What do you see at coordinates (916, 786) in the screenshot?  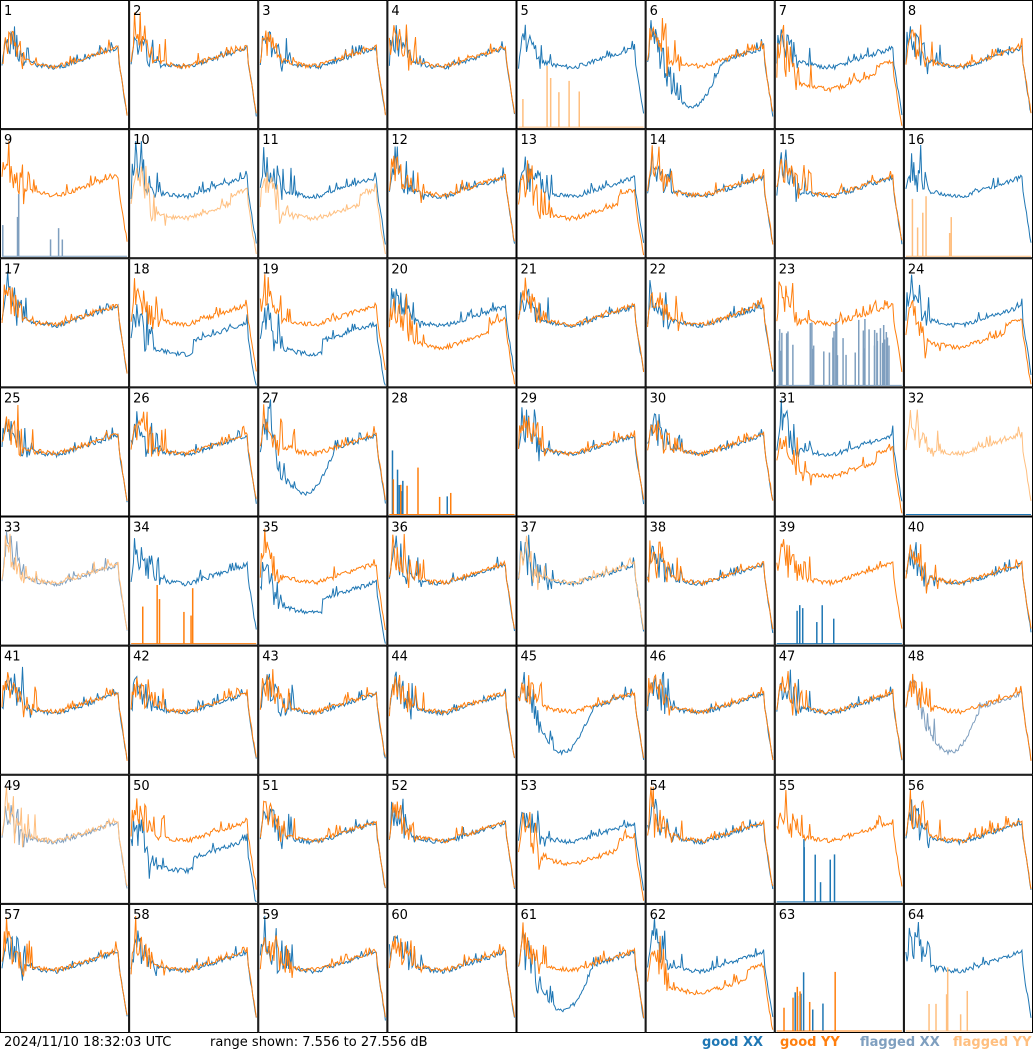 I see `panel-label: 56` at bounding box center [916, 786].